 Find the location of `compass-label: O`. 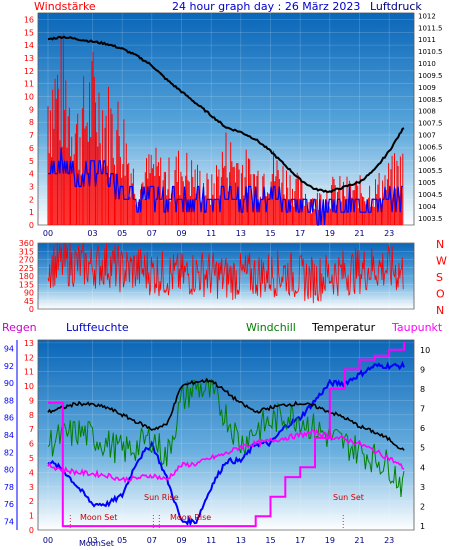

compass-label: O is located at coordinates (440, 294).